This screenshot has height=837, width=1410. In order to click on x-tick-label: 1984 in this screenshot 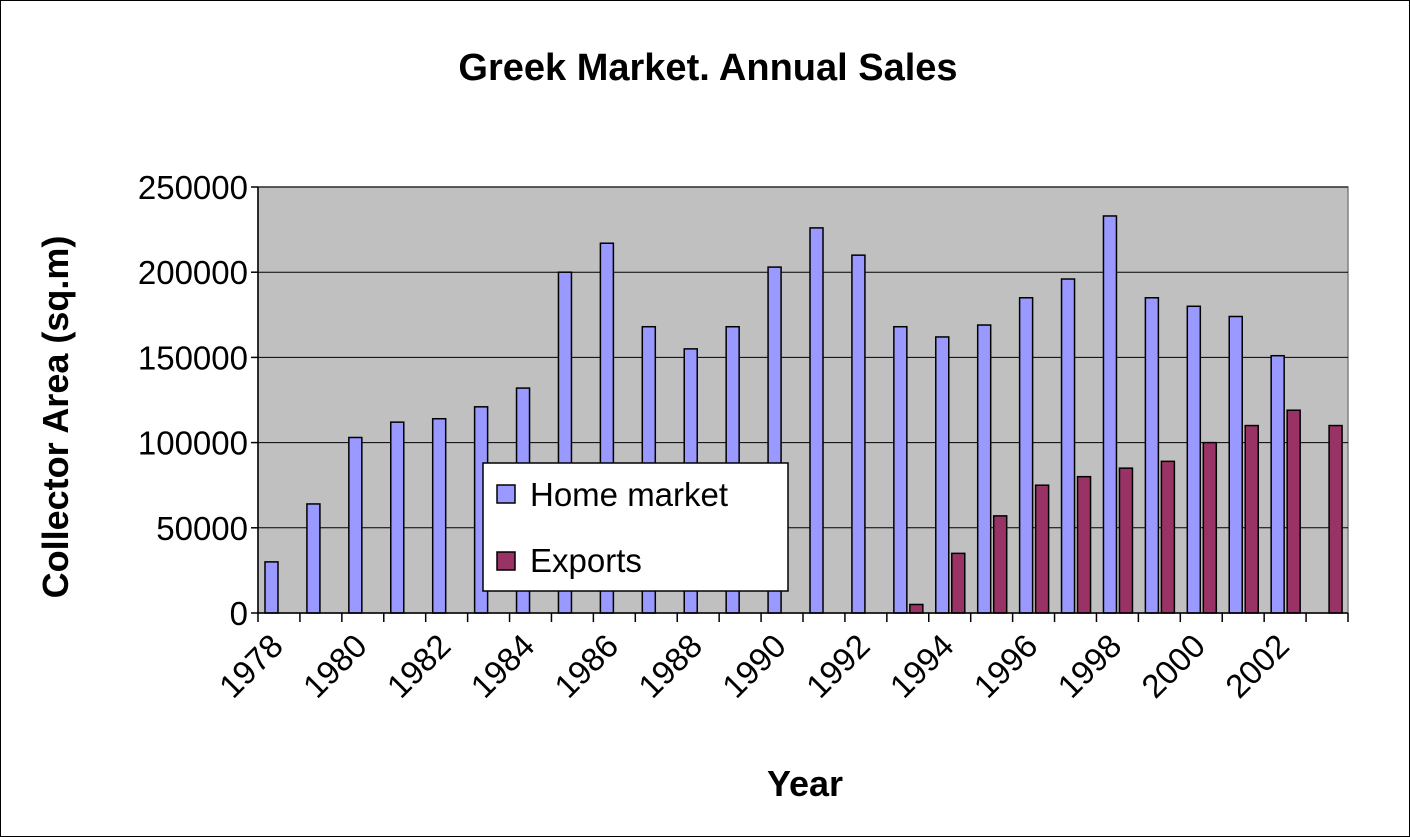, I will do `click(502, 666)`.